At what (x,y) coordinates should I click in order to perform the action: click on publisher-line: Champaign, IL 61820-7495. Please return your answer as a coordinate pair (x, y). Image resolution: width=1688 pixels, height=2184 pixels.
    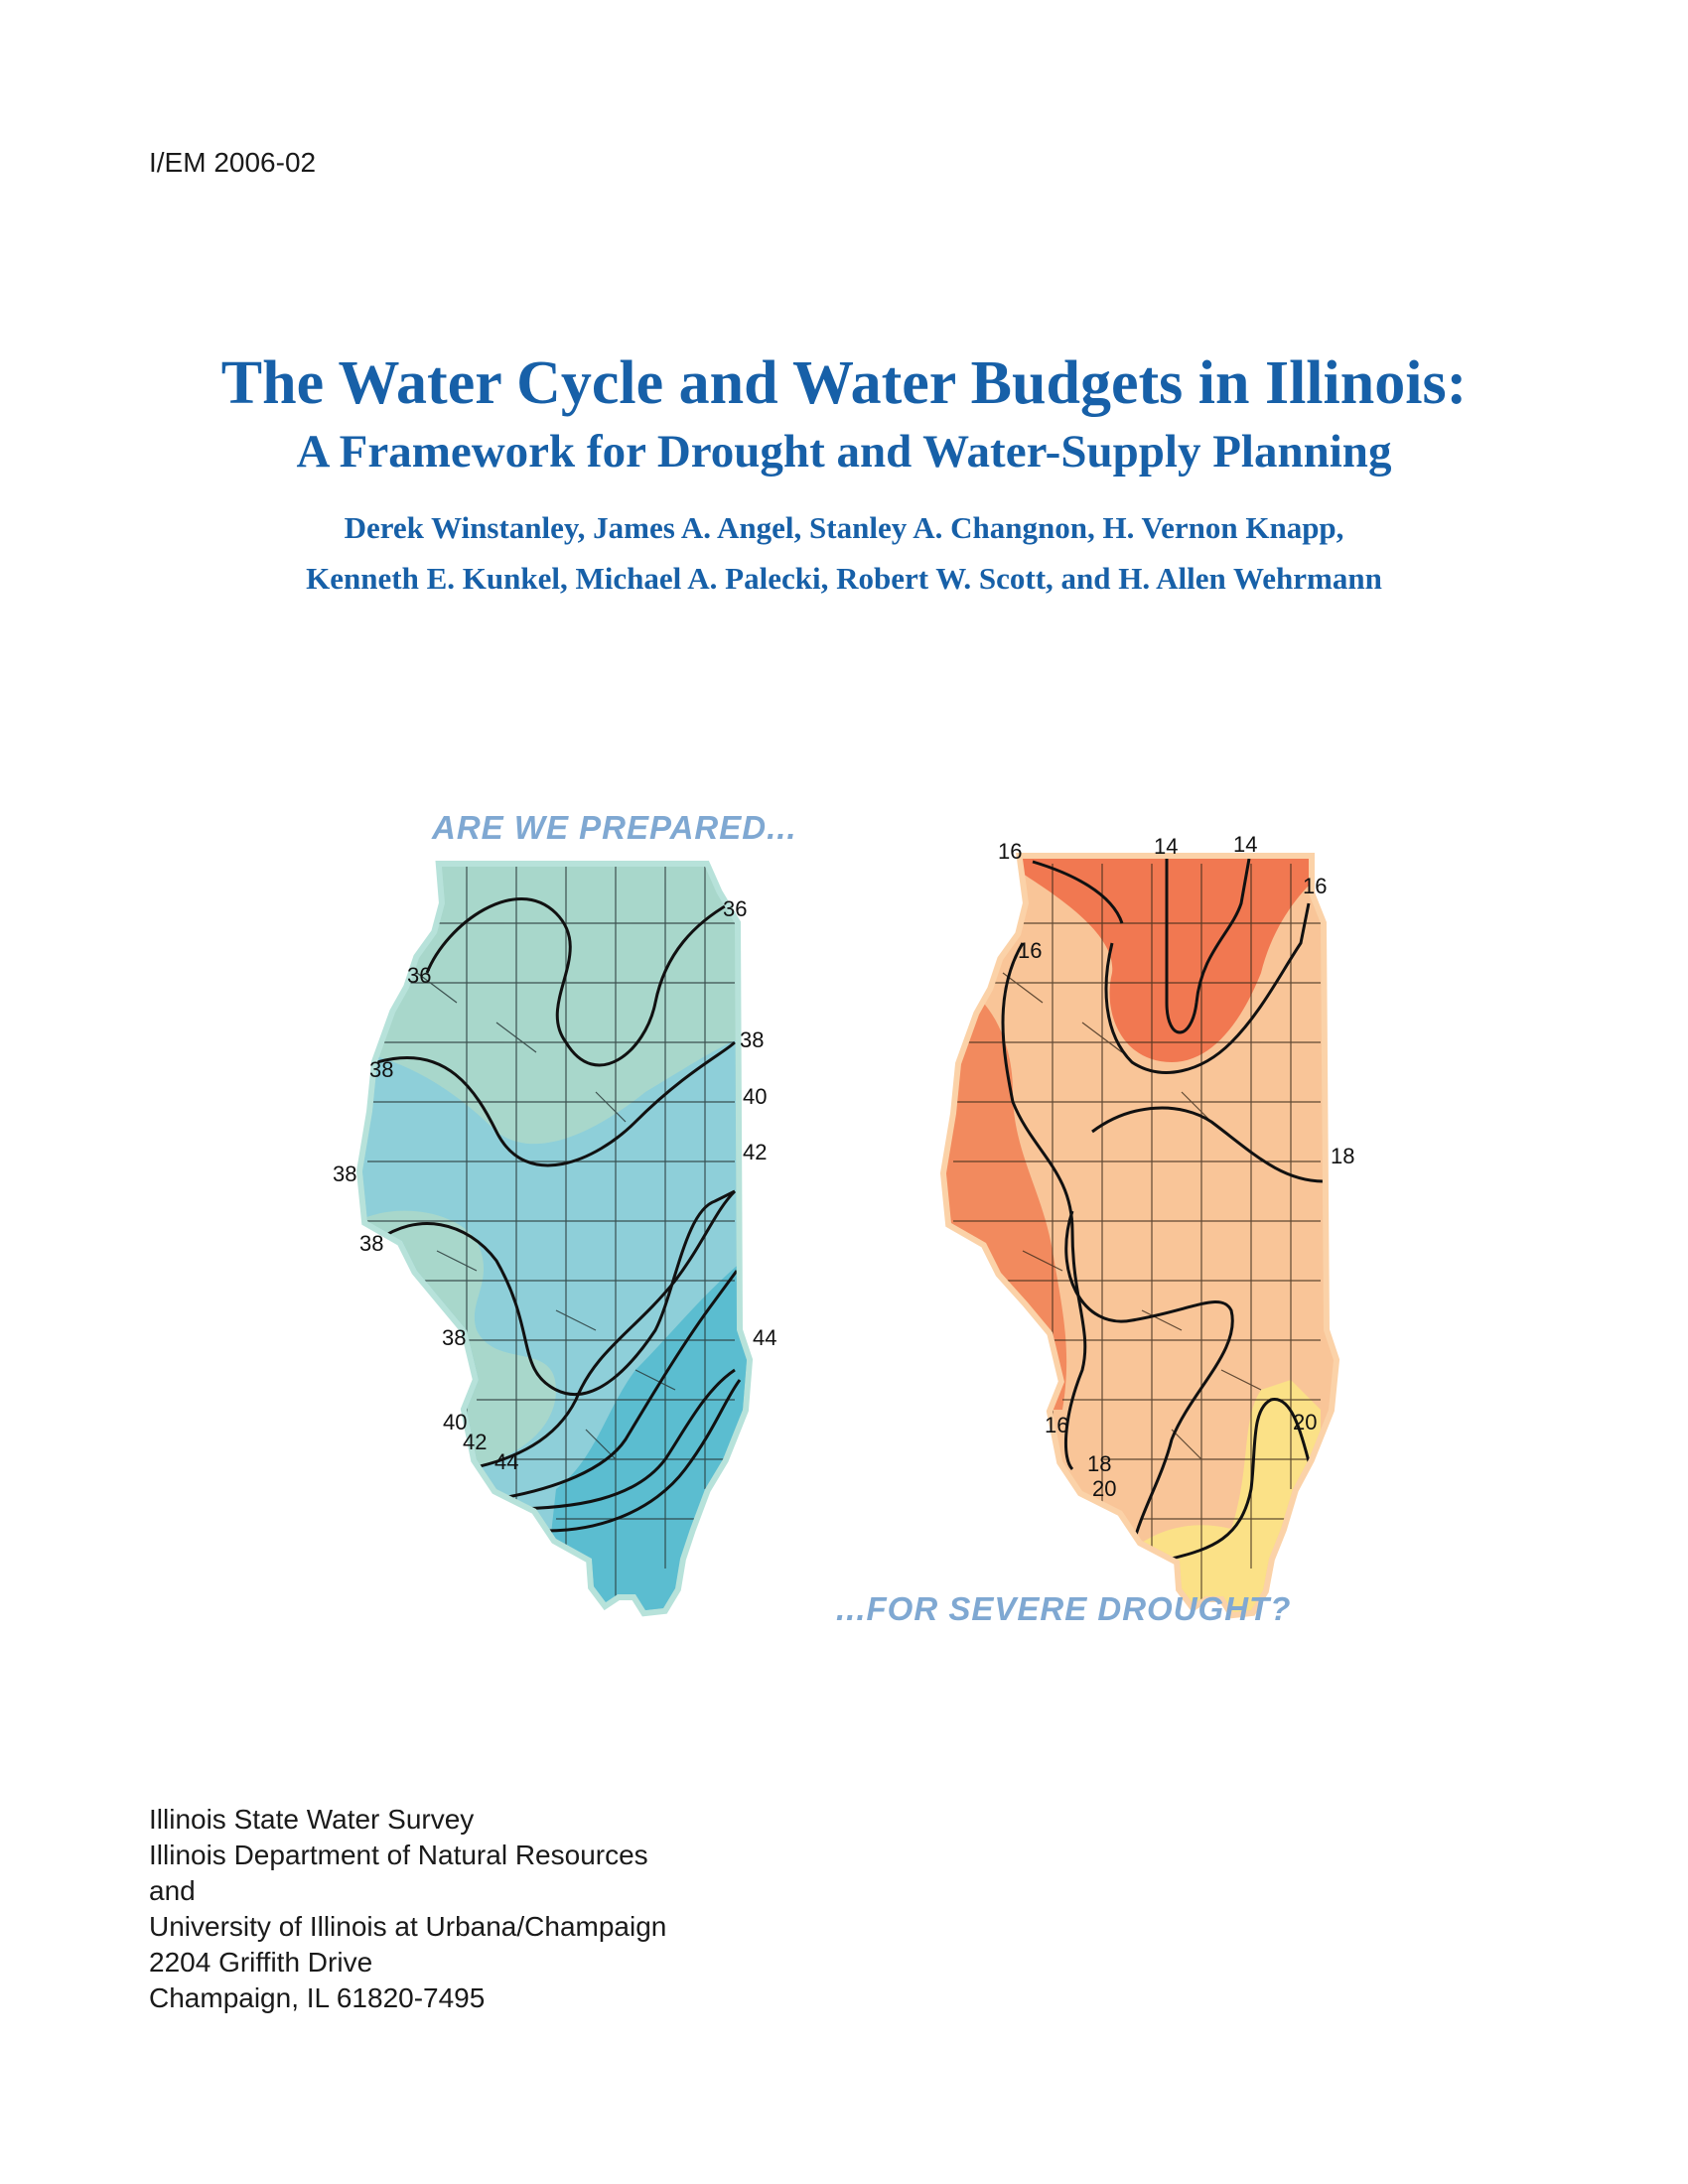
    Looking at the image, I should click on (317, 1997).